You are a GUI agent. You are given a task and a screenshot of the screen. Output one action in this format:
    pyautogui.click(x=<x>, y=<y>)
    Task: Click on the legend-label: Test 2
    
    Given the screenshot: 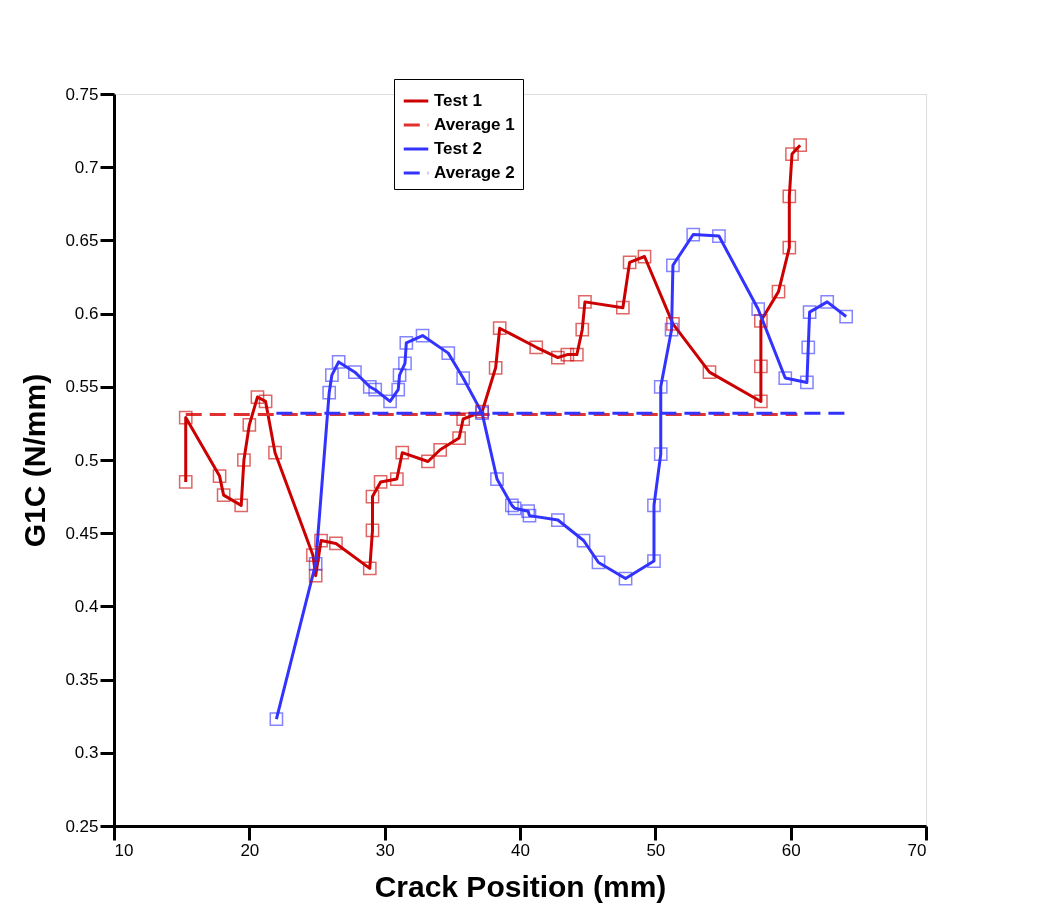 What is the action you would take?
    pyautogui.click(x=458, y=148)
    